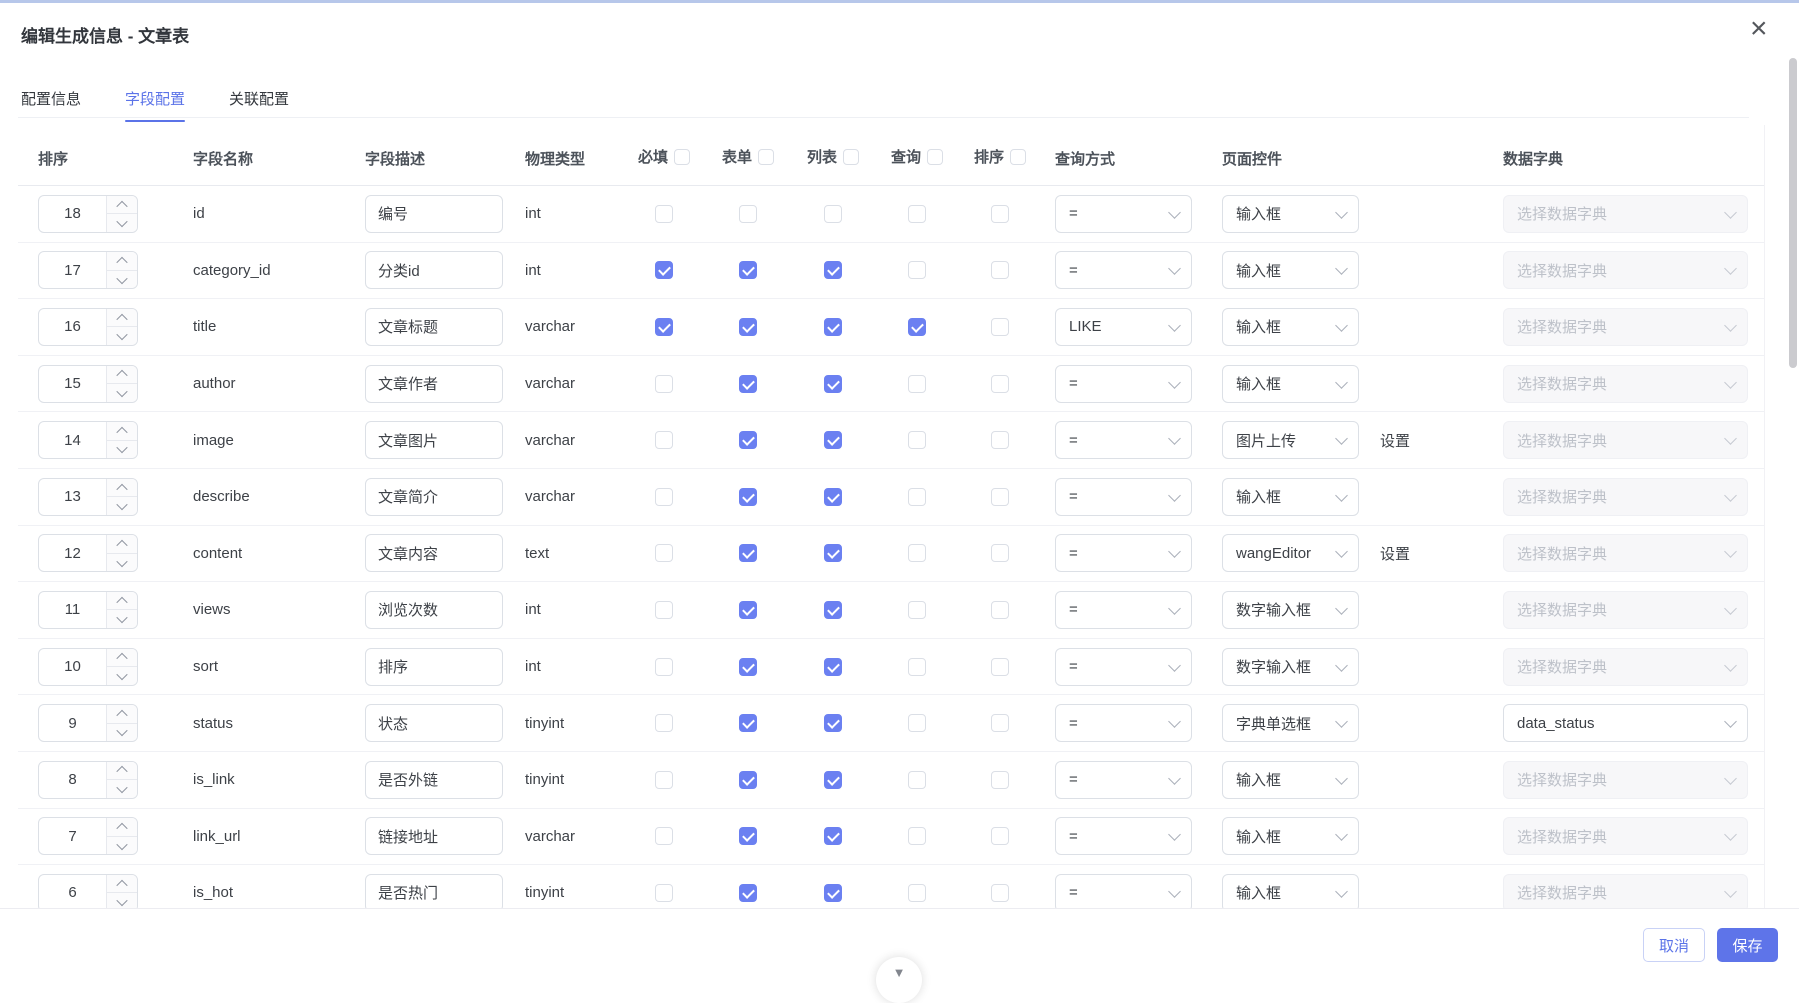 This screenshot has width=1799, height=1003. I want to click on data-dict-select: data_status, so click(1625, 723).